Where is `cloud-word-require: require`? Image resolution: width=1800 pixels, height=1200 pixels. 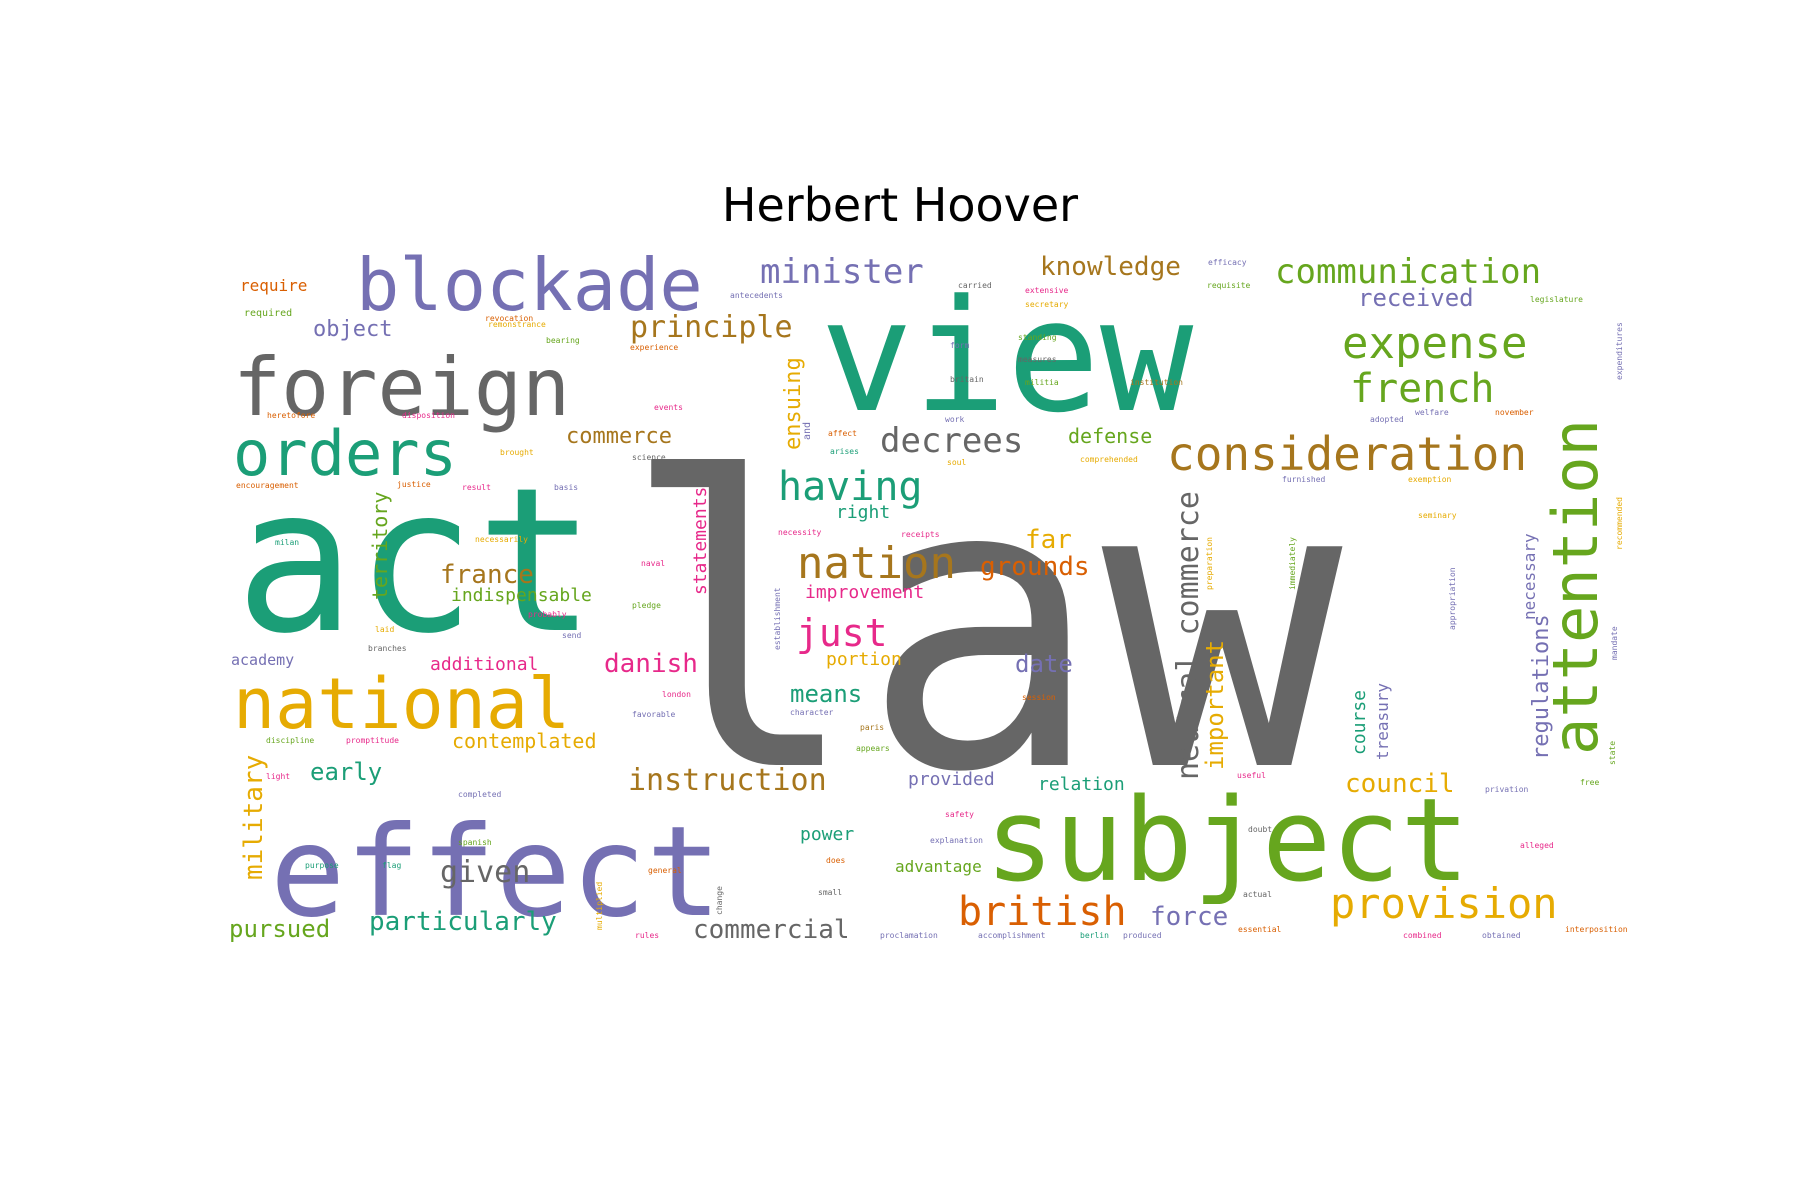 cloud-word-require: require is located at coordinates (273, 285).